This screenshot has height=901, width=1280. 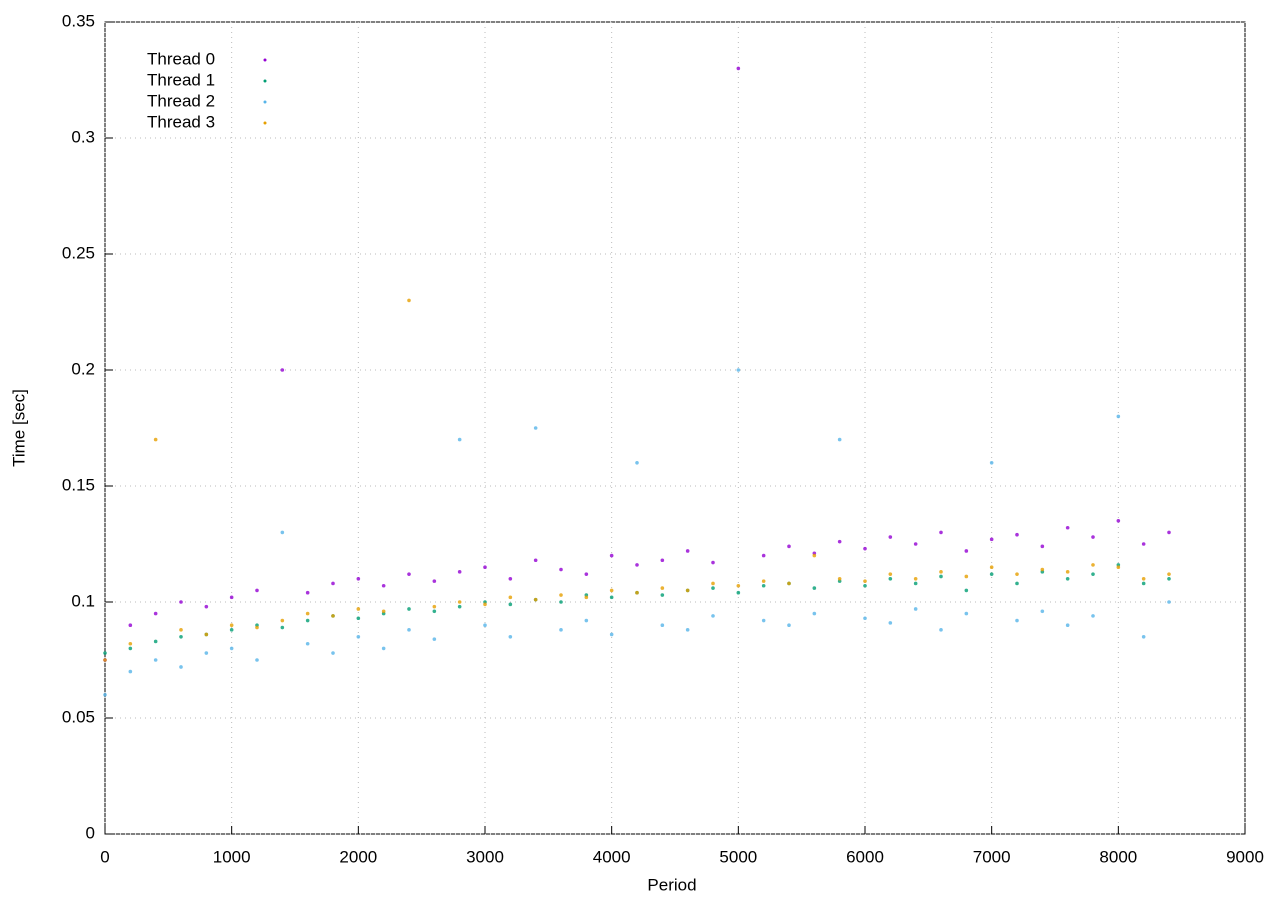 What do you see at coordinates (78, 484) in the screenshot?
I see `y-tick-label: 0.15` at bounding box center [78, 484].